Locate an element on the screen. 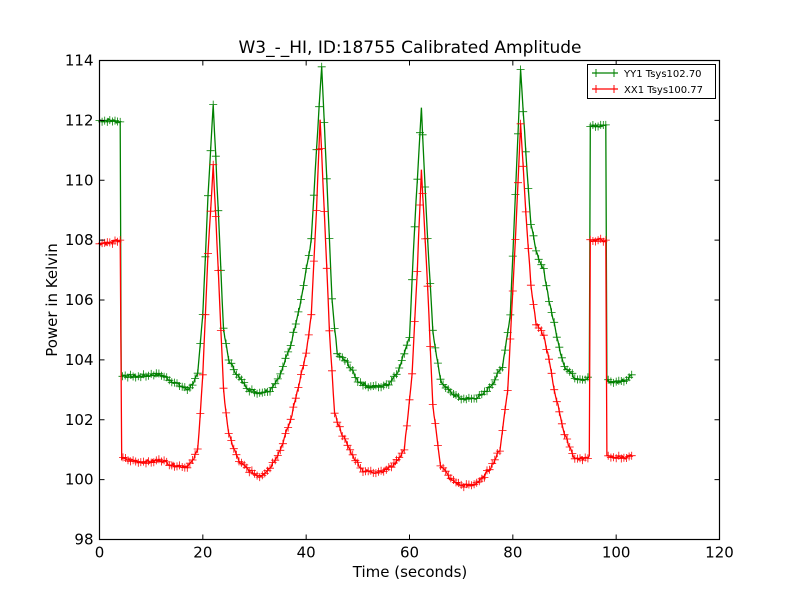  legend-entry-yy1: YY1 Tsys102.70 is located at coordinates (647, 74).